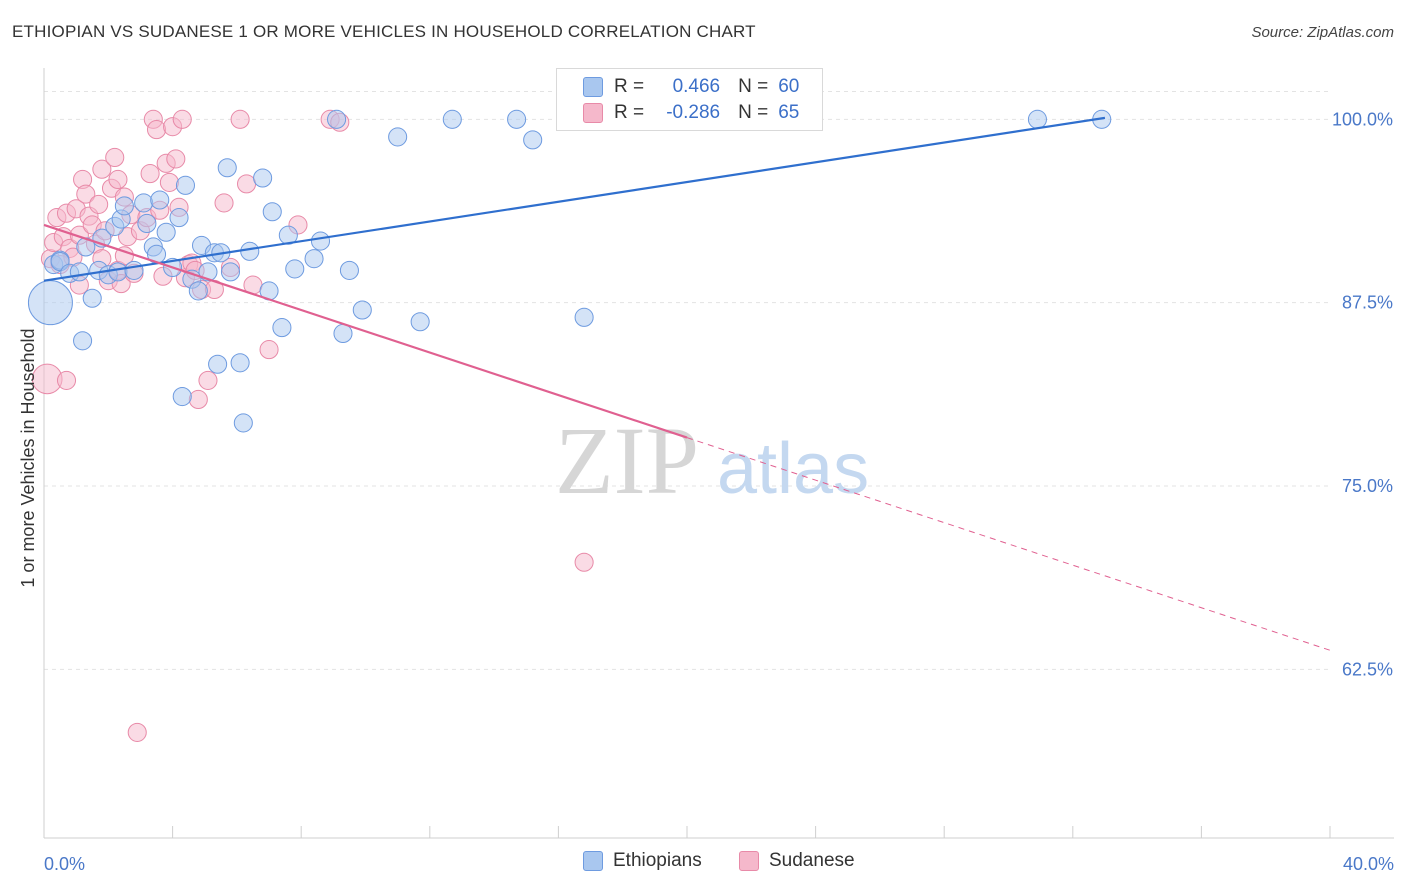  What do you see at coordinates (365, 331) in the screenshot?
I see `sudanese-trend-line` at bounding box center [365, 331].